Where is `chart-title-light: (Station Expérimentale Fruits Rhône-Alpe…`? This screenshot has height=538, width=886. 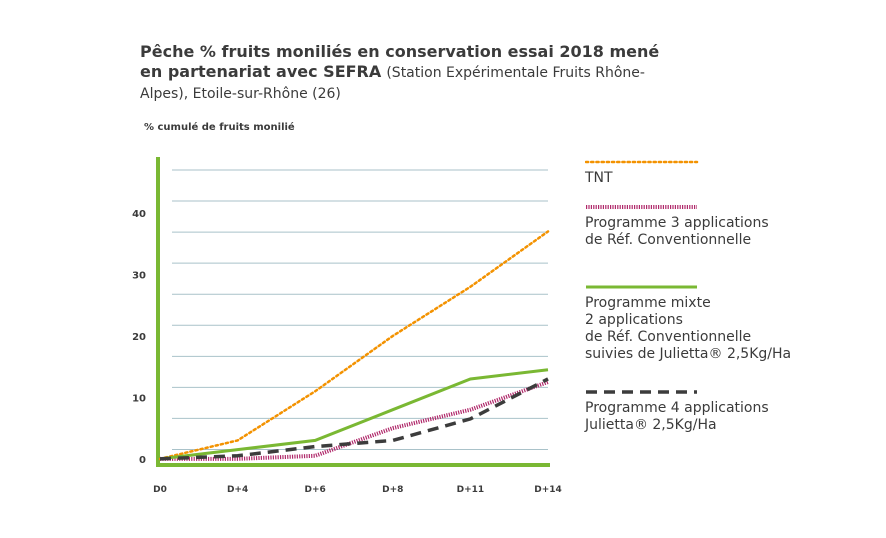 chart-title-light: (Station Expérimentale Fruits Rhône-Alpe… is located at coordinates (392, 83).